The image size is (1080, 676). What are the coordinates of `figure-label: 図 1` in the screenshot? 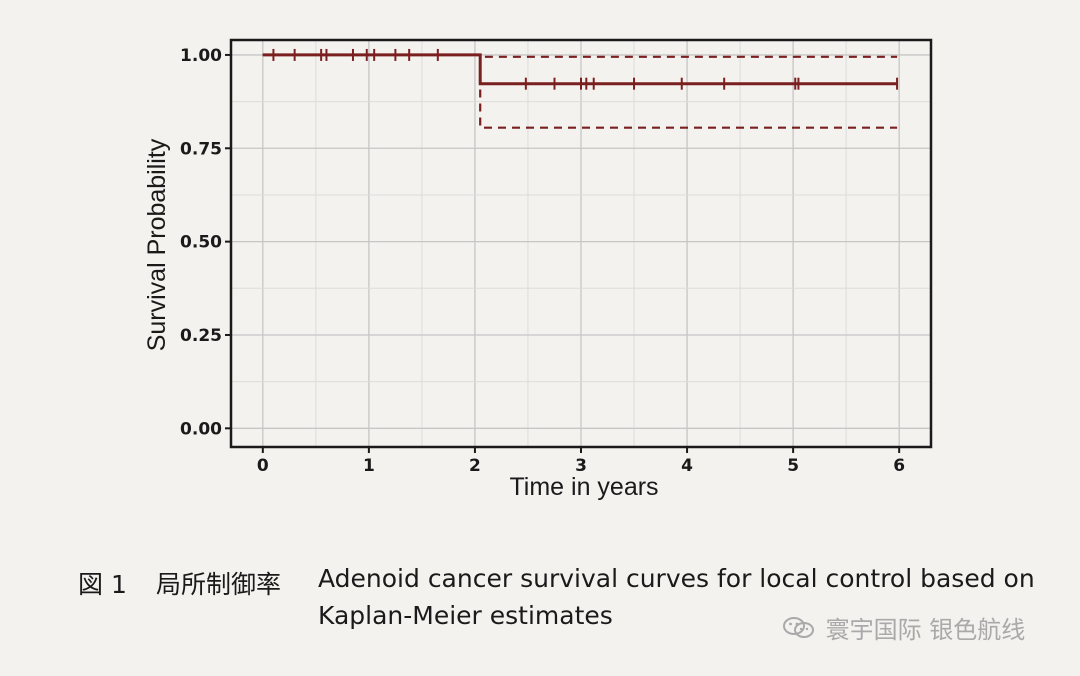 It's located at (102, 584).